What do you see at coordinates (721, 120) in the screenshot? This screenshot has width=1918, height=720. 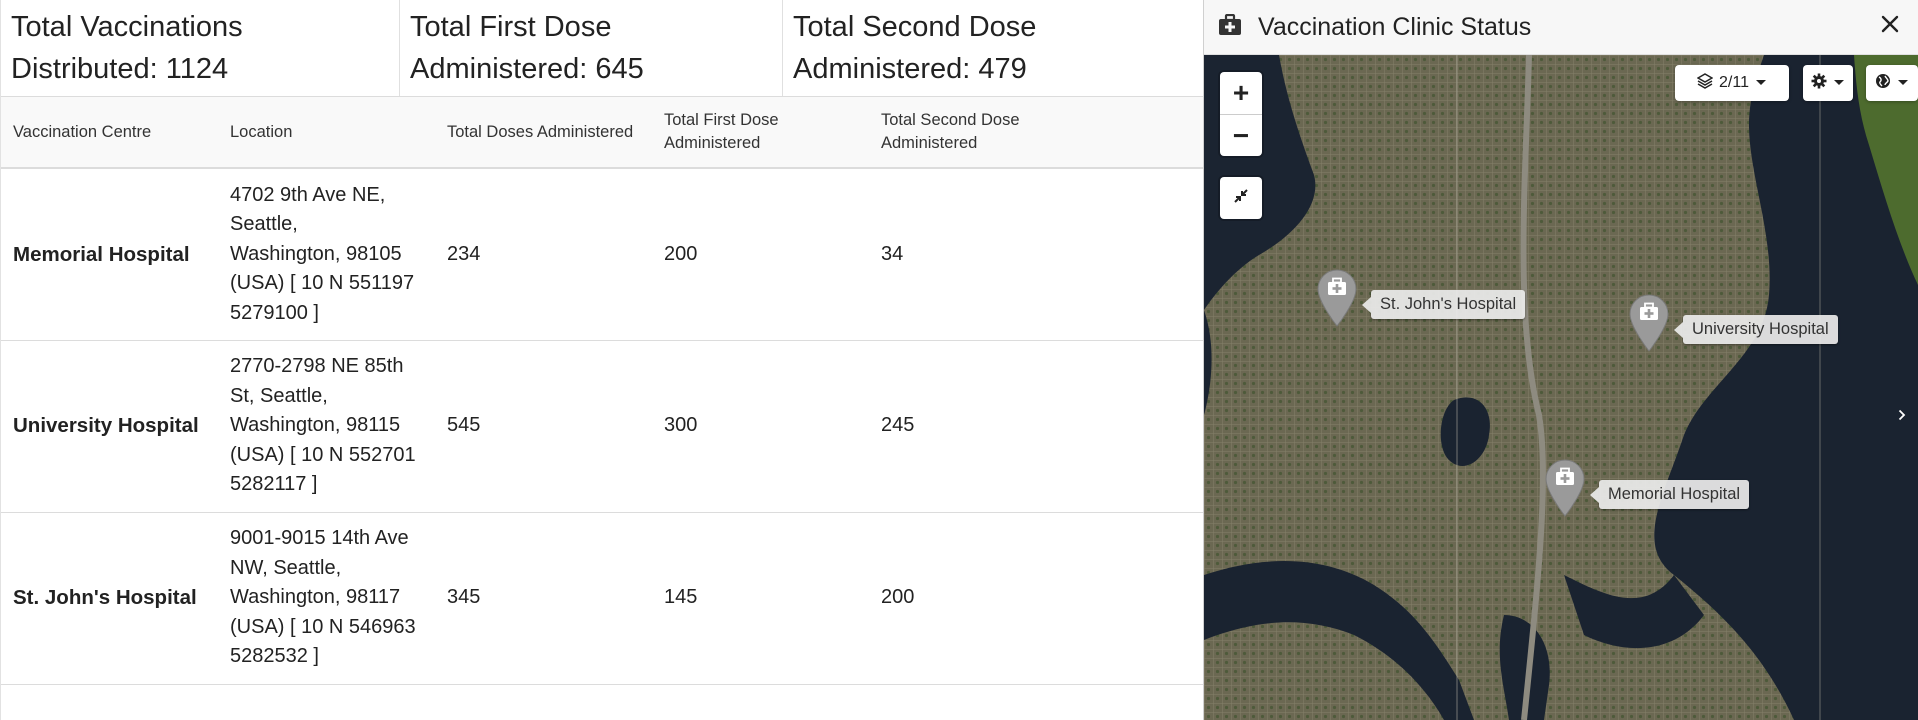 I see `col-header-text: Total First Dose` at bounding box center [721, 120].